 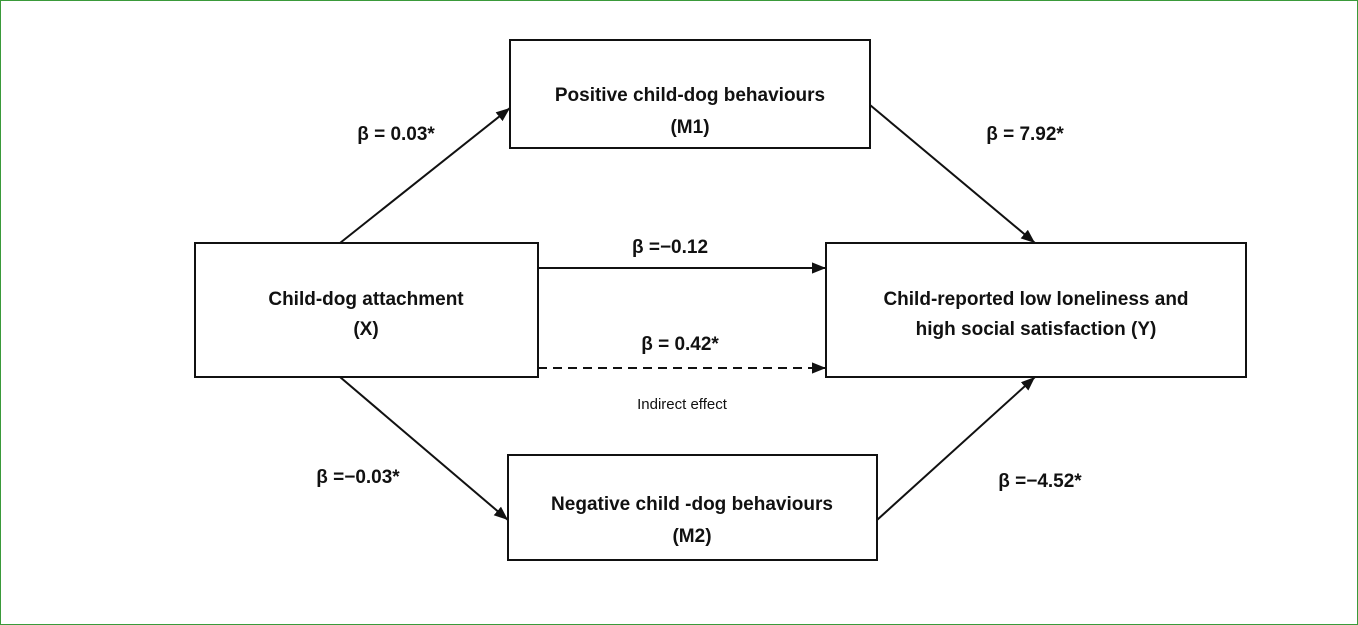 I want to click on edge-label: β = 0.42*, so click(x=680, y=344).